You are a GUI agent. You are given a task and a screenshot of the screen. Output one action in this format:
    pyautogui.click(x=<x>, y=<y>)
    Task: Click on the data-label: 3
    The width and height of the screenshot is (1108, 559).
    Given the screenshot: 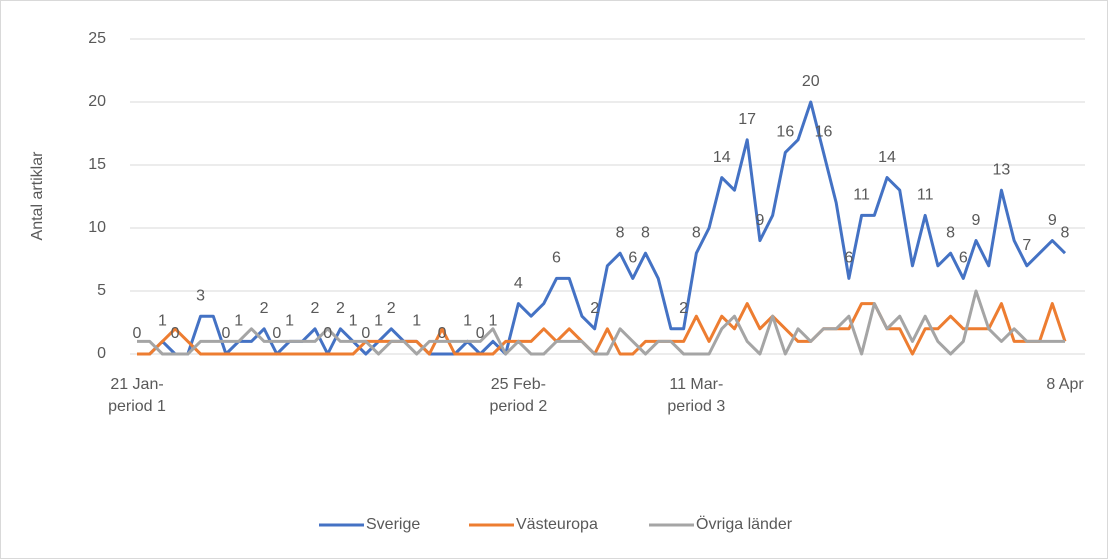 What is the action you would take?
    pyautogui.click(x=200, y=295)
    